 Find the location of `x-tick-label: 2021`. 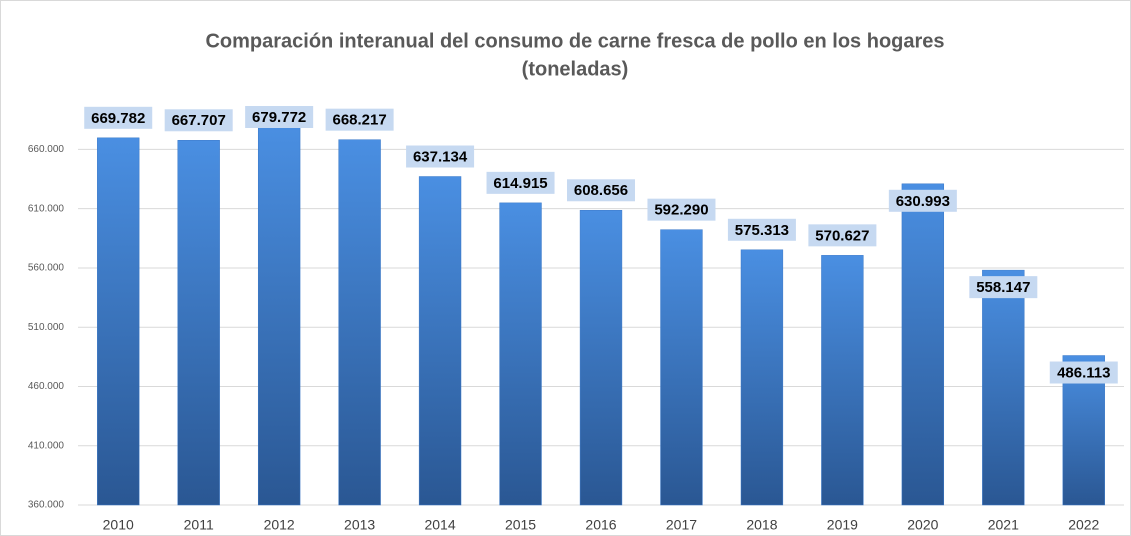

x-tick-label: 2021 is located at coordinates (1003, 525).